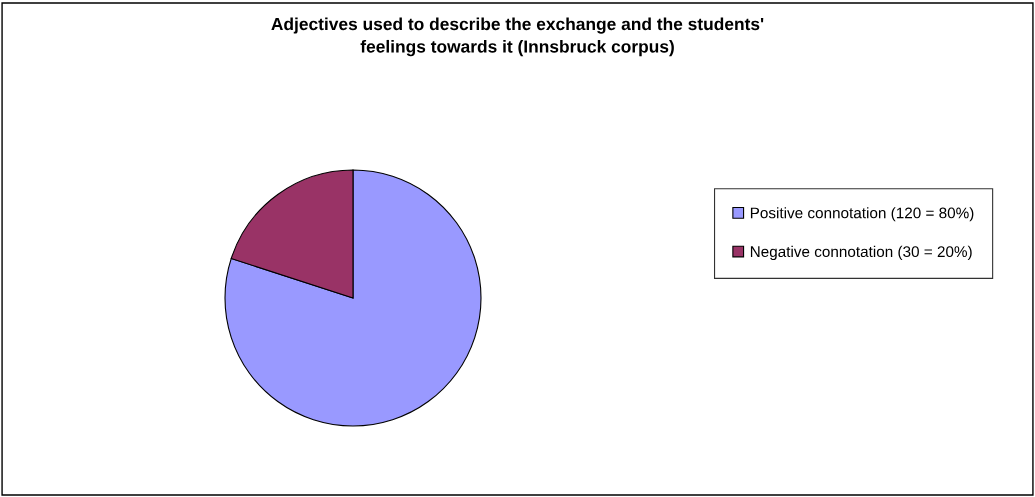 This screenshot has width=1035, height=497. Describe the element at coordinates (353, 298) in the screenshot. I see `pie-slice` at that location.